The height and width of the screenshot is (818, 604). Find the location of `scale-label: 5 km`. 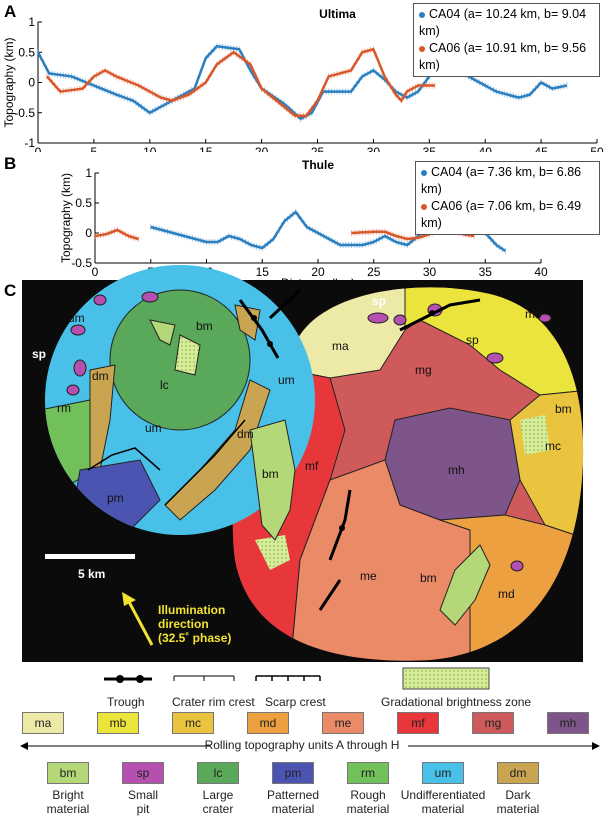

scale-label: 5 km is located at coordinates (91, 574).